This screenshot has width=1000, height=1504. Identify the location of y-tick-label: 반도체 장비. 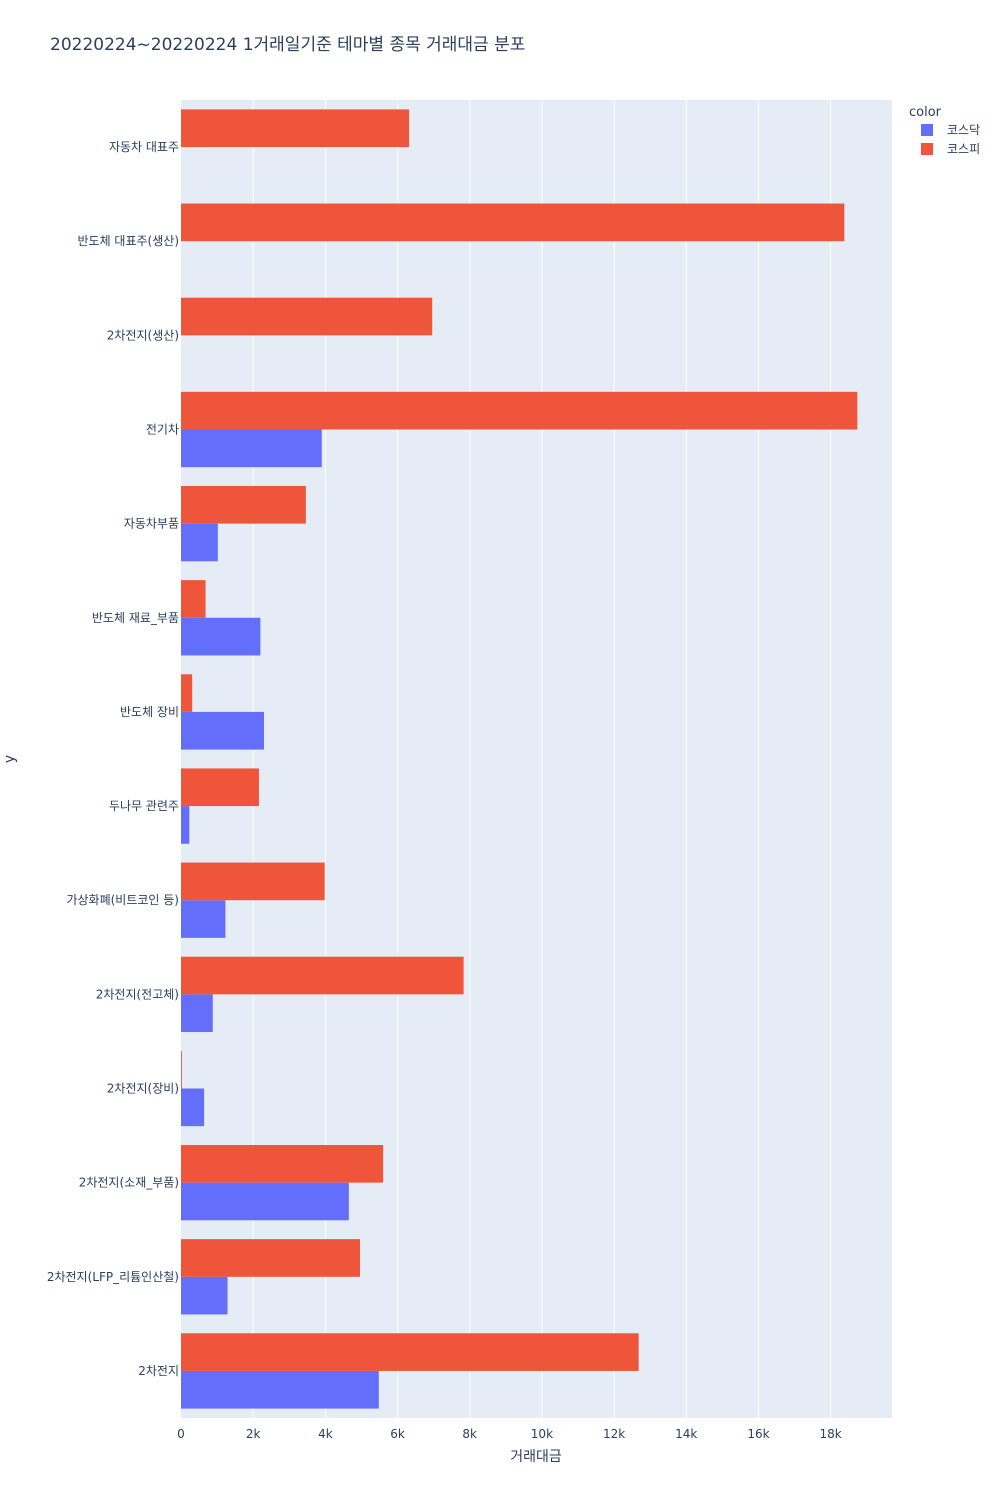
(149, 712).